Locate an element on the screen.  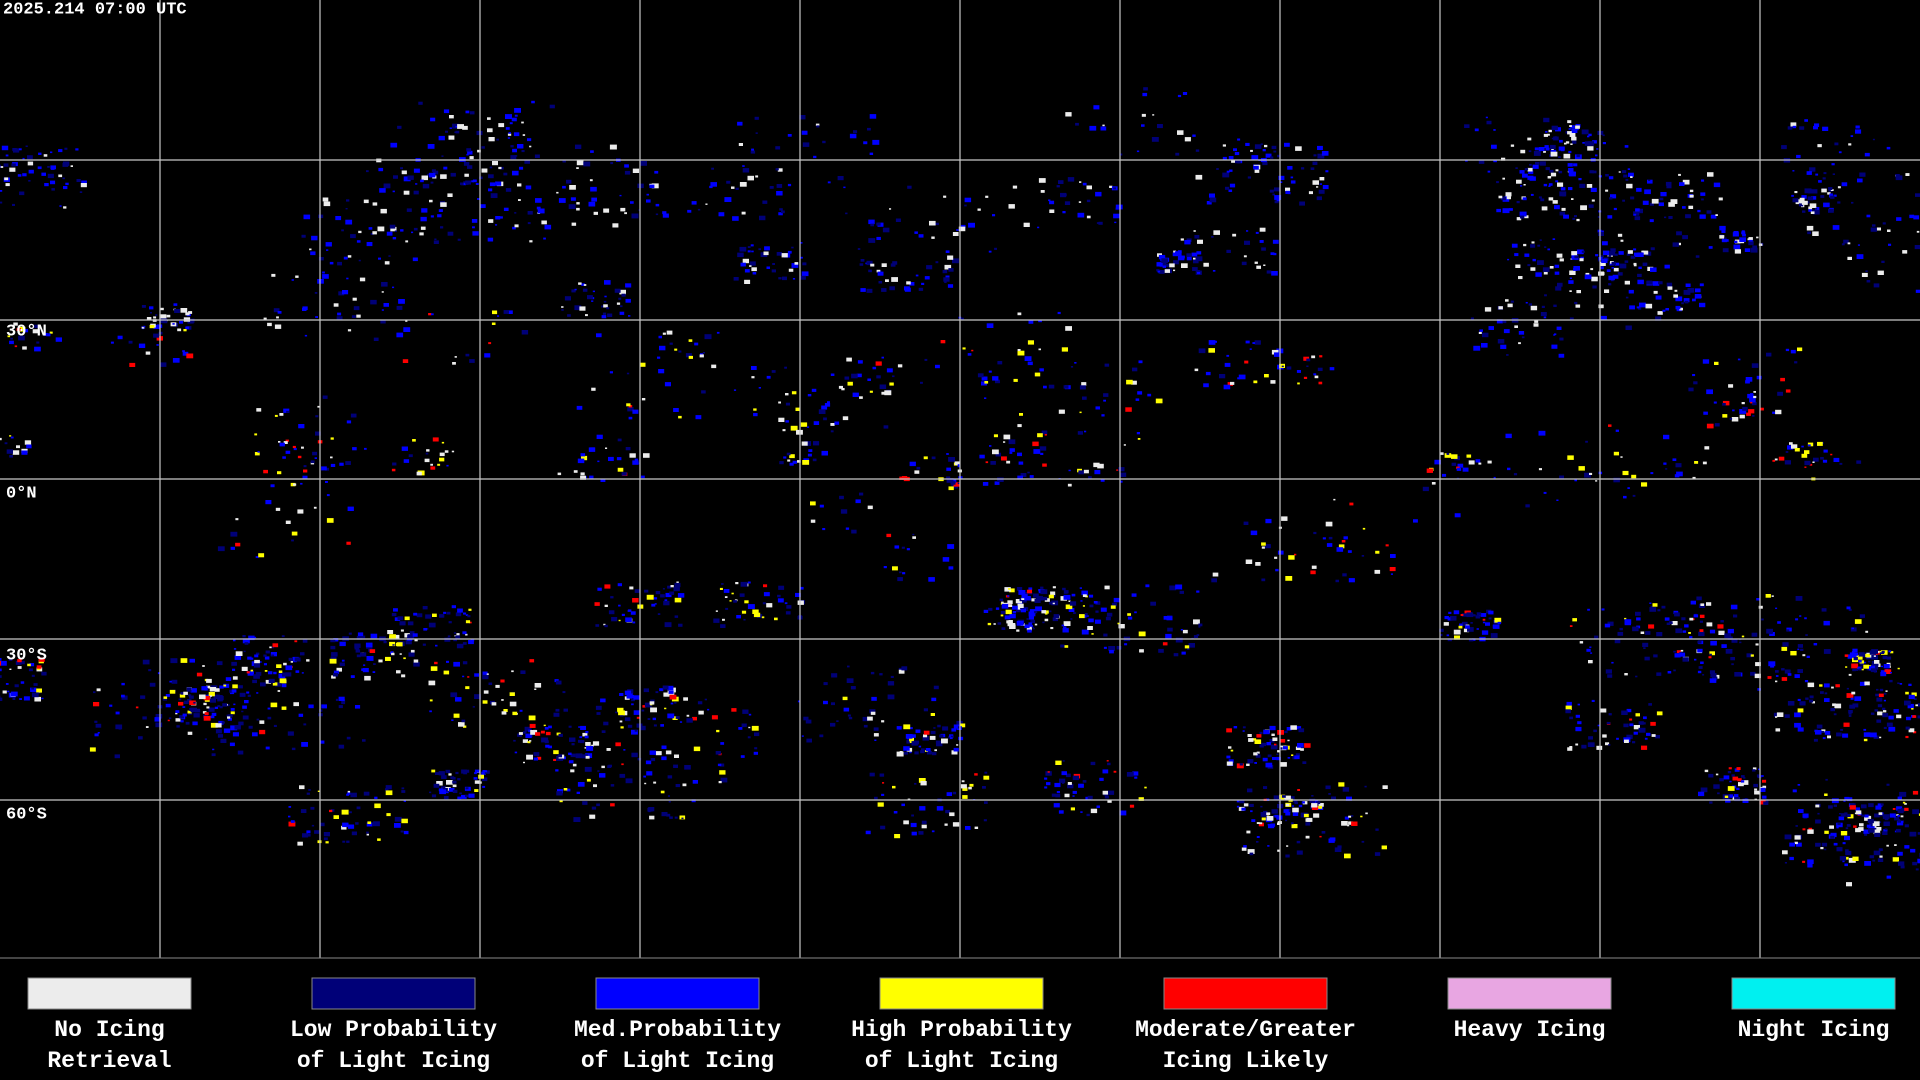
legend-swatch is located at coordinates (1529, 993).